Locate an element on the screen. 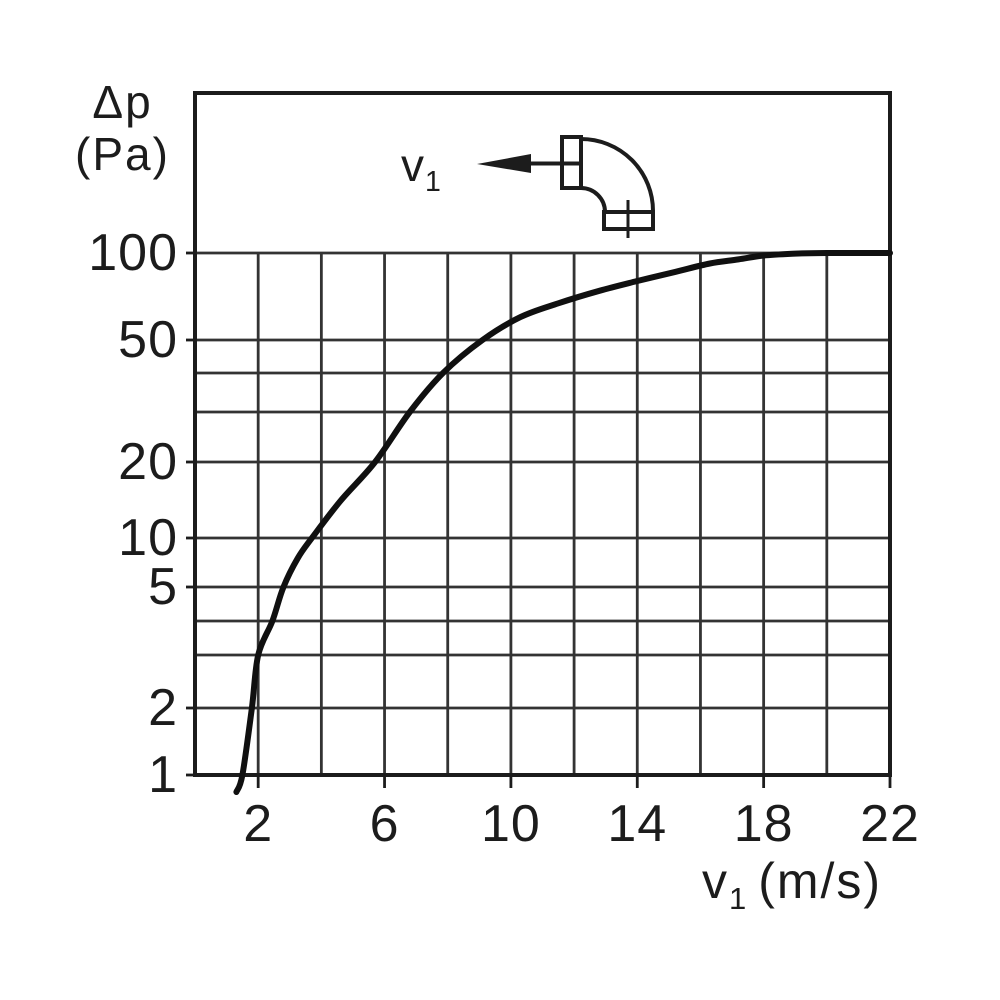  y-tick-label: 100 is located at coordinates (133, 253).